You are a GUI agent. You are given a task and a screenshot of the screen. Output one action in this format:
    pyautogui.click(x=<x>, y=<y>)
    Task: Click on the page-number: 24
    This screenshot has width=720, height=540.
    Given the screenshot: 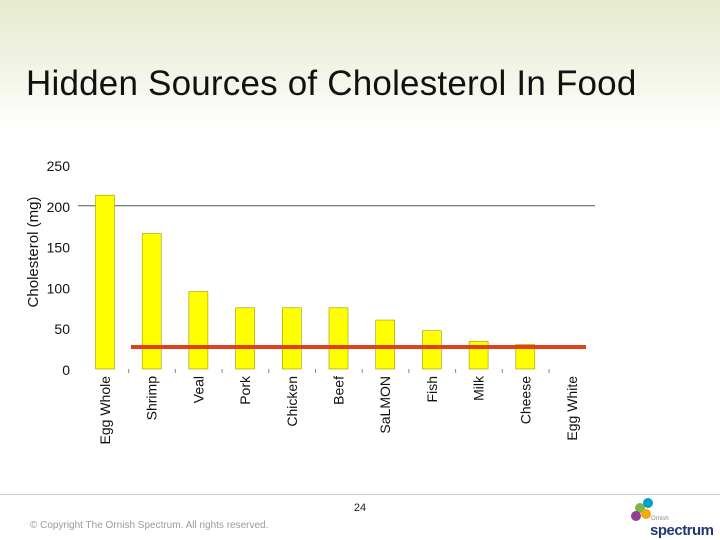 What is the action you would take?
    pyautogui.click(x=360, y=508)
    